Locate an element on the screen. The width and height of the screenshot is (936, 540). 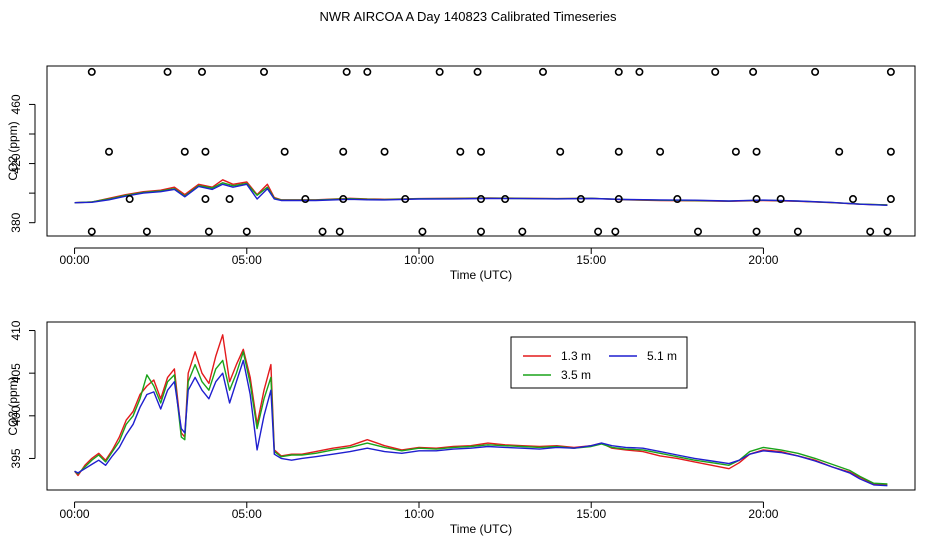
legend-label: 1.3 m is located at coordinates (576, 356).